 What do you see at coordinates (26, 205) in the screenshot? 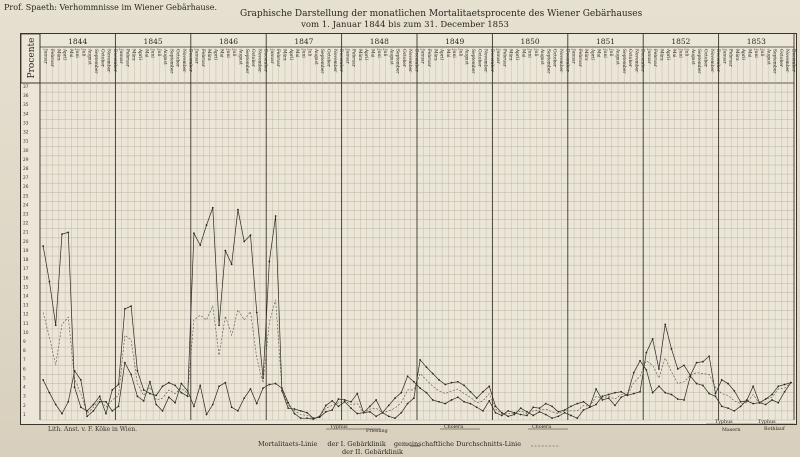
I see `y-tick-label: 24` at bounding box center [26, 205].